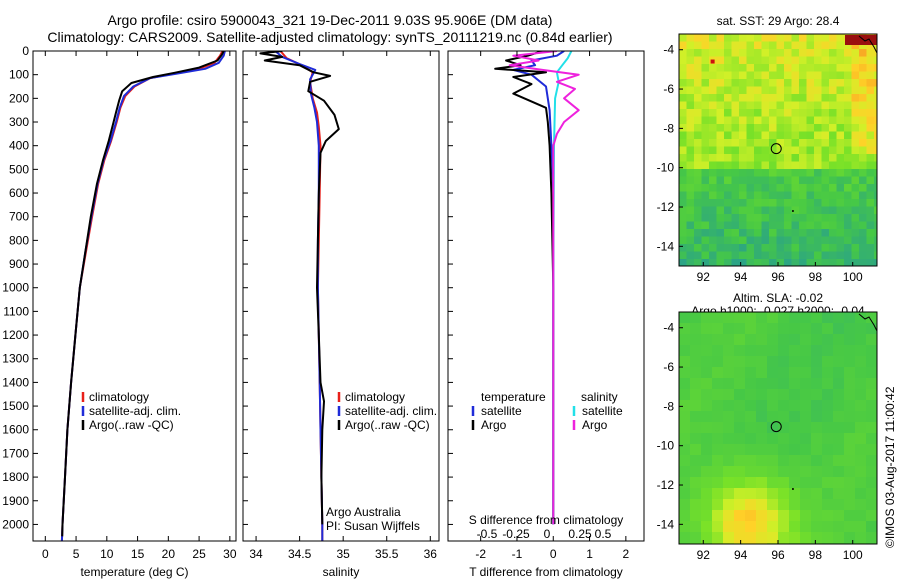  What do you see at coordinates (626, 554) in the screenshot?
I see `x-tick-label: 2` at bounding box center [626, 554].